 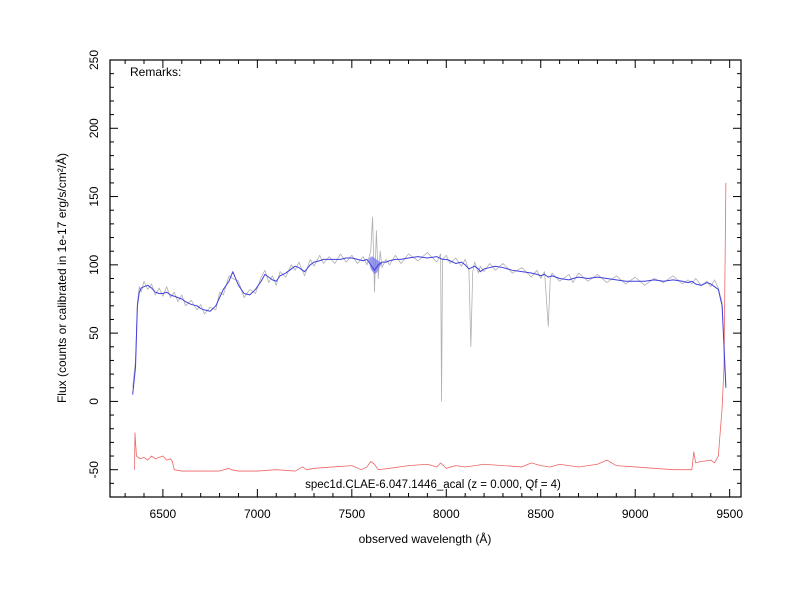 I want to click on x-tick-label: 7500, so click(x=351, y=514).